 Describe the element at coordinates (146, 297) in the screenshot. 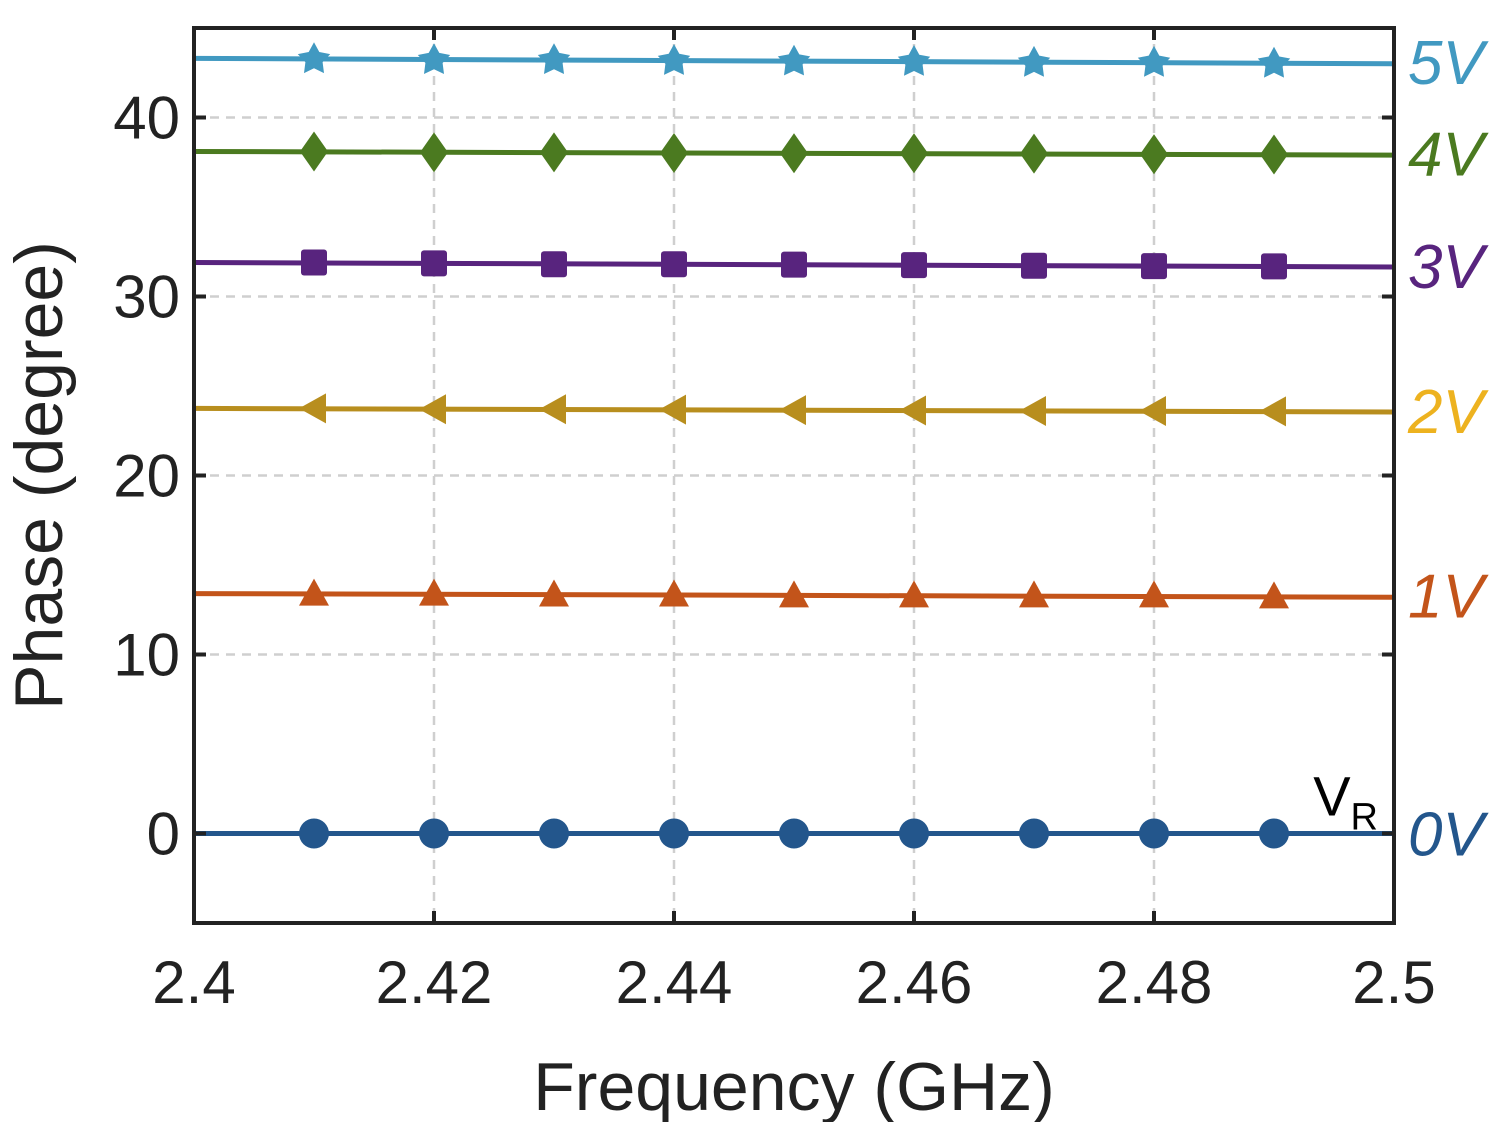

I see `y-tick-label: 30` at that location.